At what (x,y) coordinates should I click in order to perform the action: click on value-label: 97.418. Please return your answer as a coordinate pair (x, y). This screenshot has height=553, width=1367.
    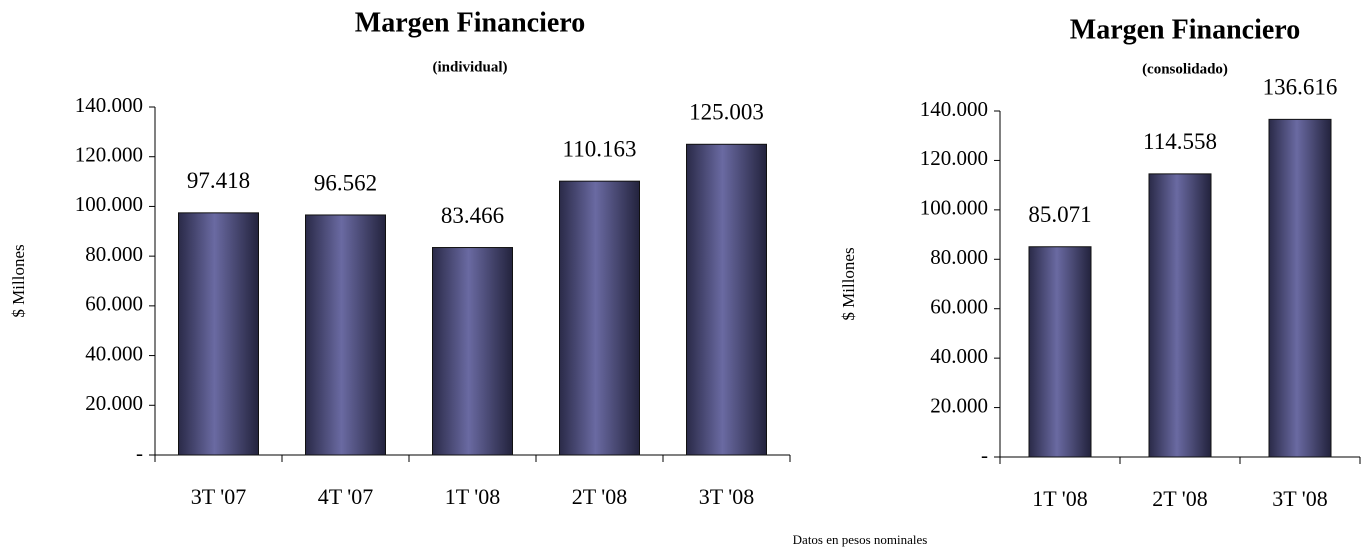
    Looking at the image, I should click on (218, 180).